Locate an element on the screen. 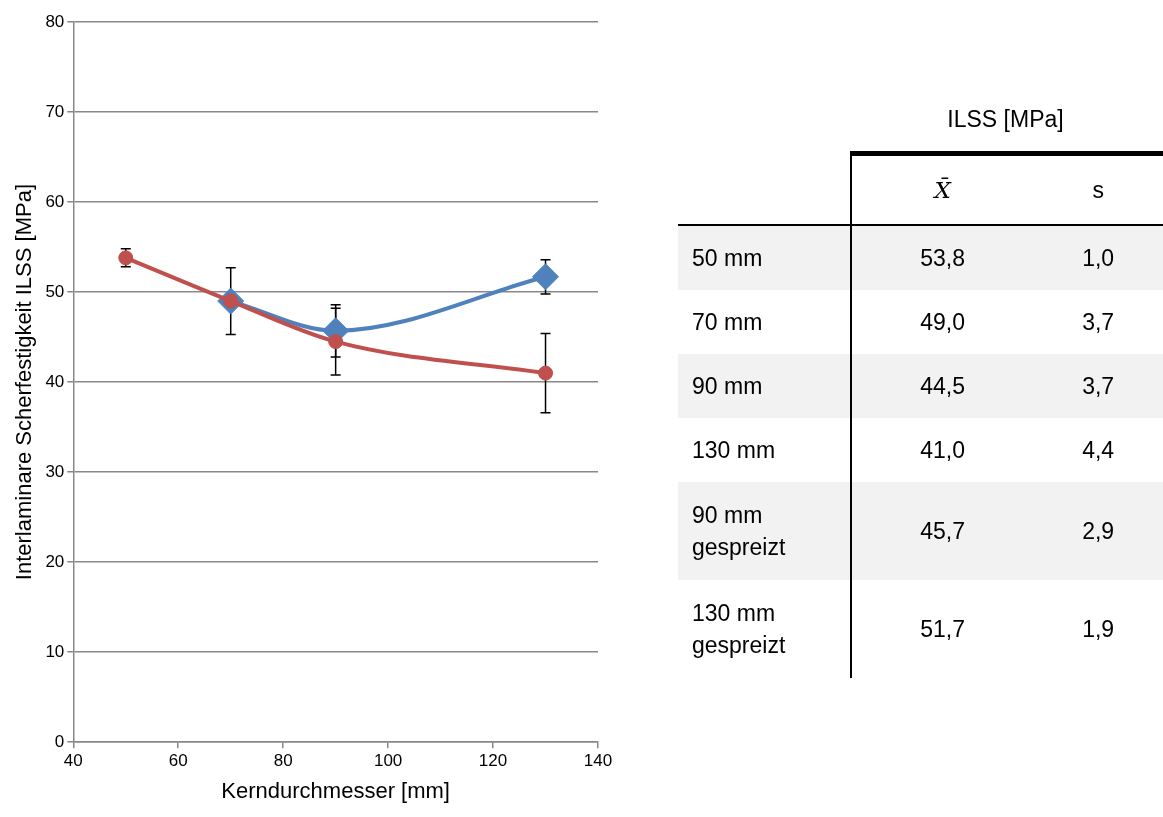 The height and width of the screenshot is (817, 1163). y-tick-label: 50 is located at coordinates (55, 291).